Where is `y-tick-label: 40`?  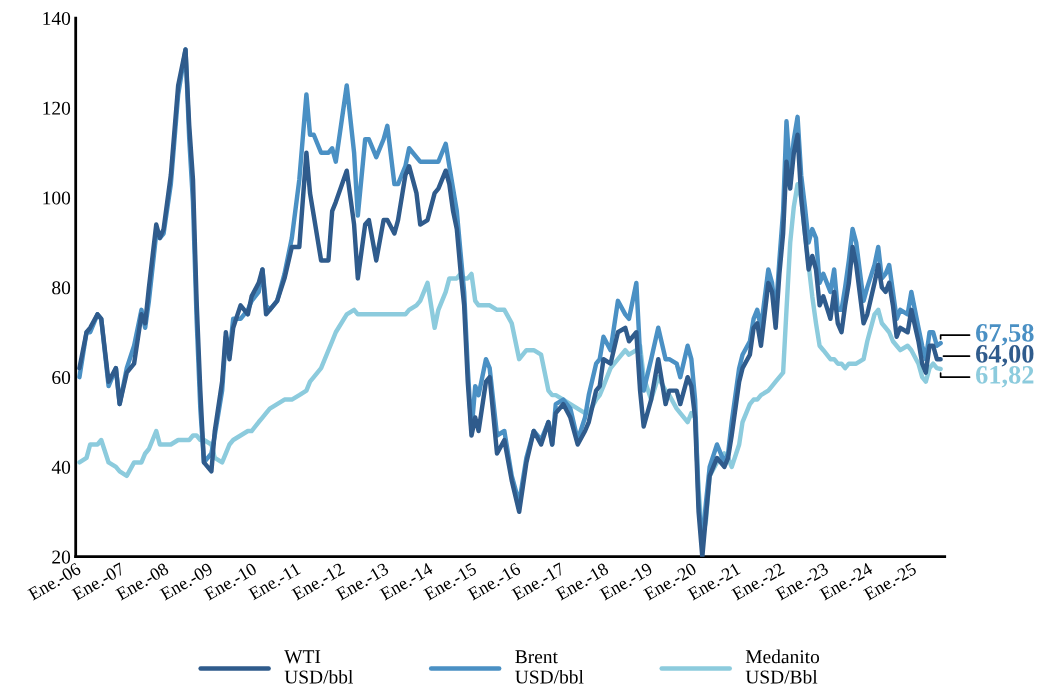 y-tick-label: 40 is located at coordinates (61, 467).